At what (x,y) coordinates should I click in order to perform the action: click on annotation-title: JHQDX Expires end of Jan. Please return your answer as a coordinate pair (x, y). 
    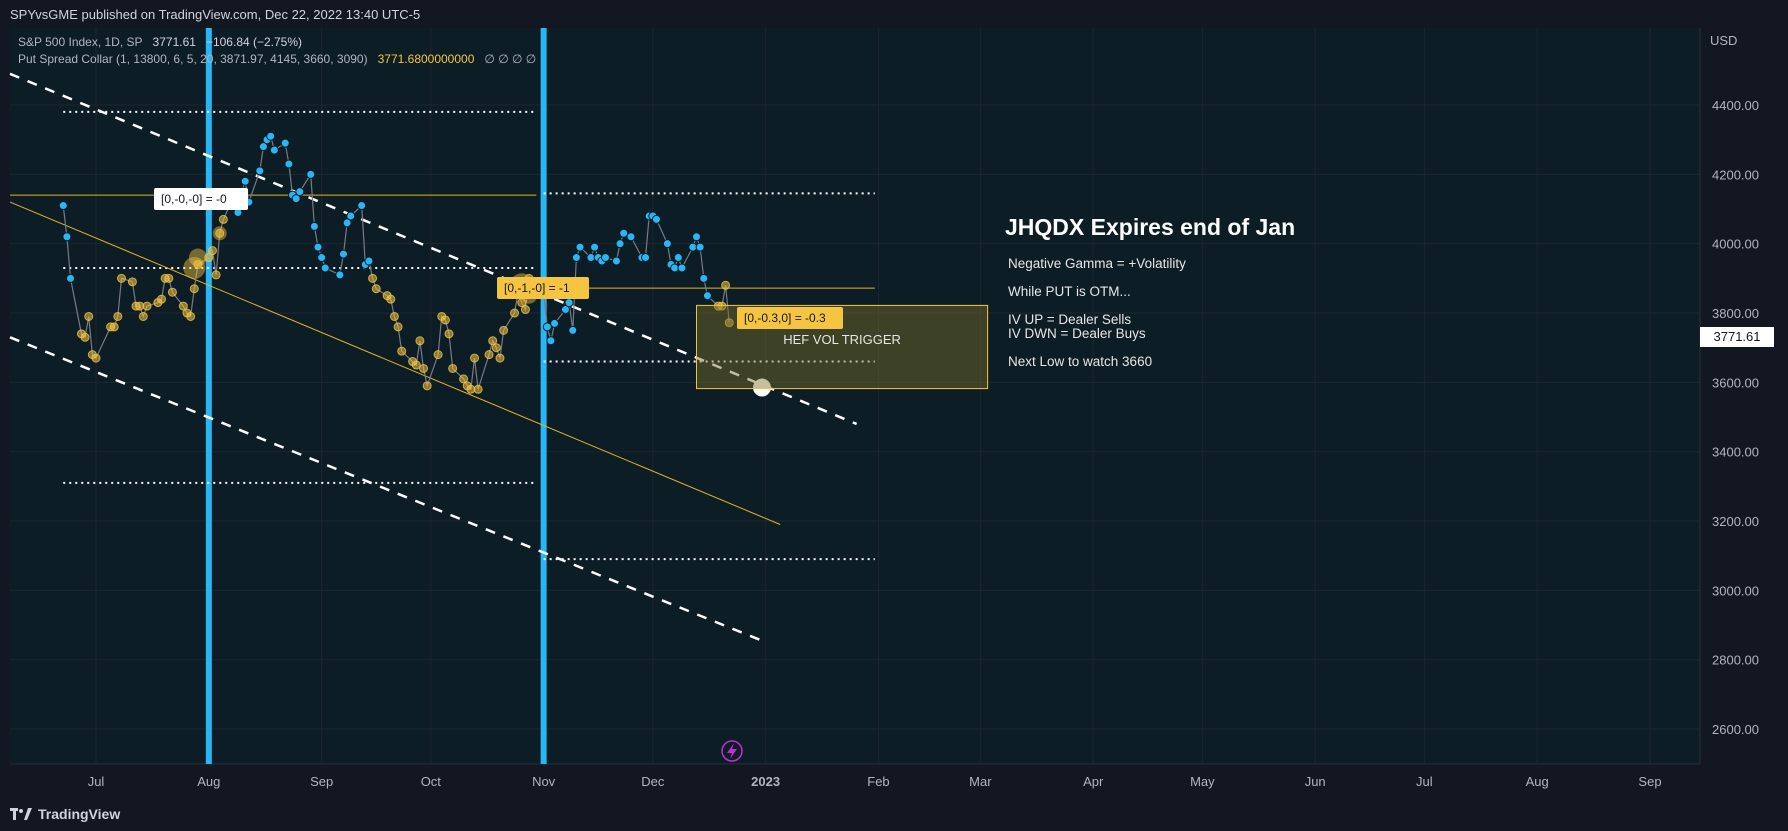
    Looking at the image, I should click on (1150, 227).